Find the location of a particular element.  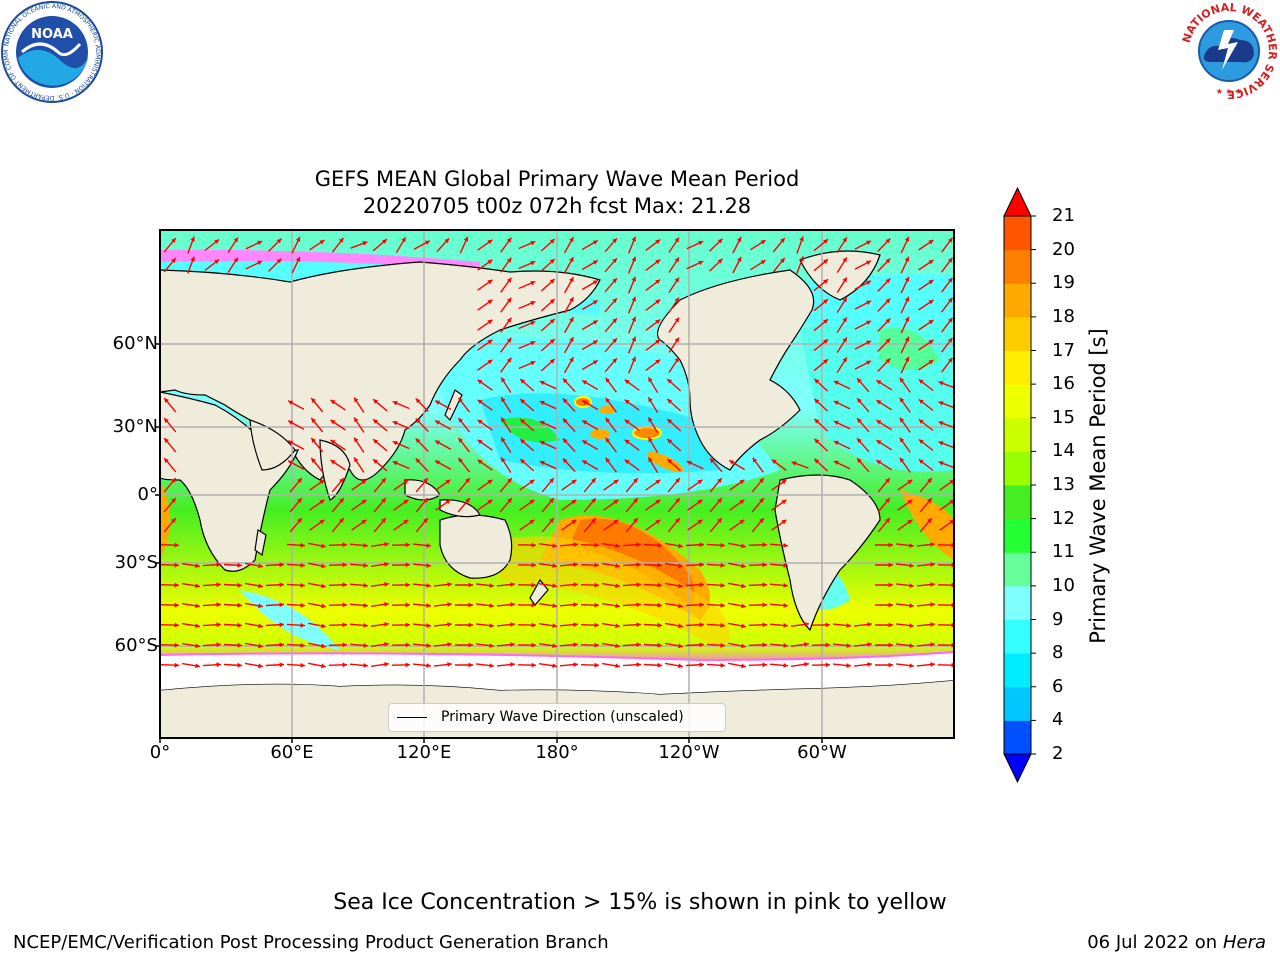

colorbar-segment is located at coordinates (1017, 670).